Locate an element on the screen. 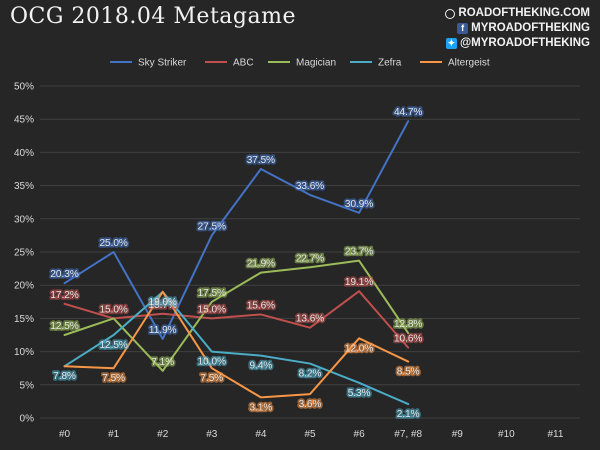 The width and height of the screenshot is (600, 450). data-label-glow: 3.1% is located at coordinates (261, 407).